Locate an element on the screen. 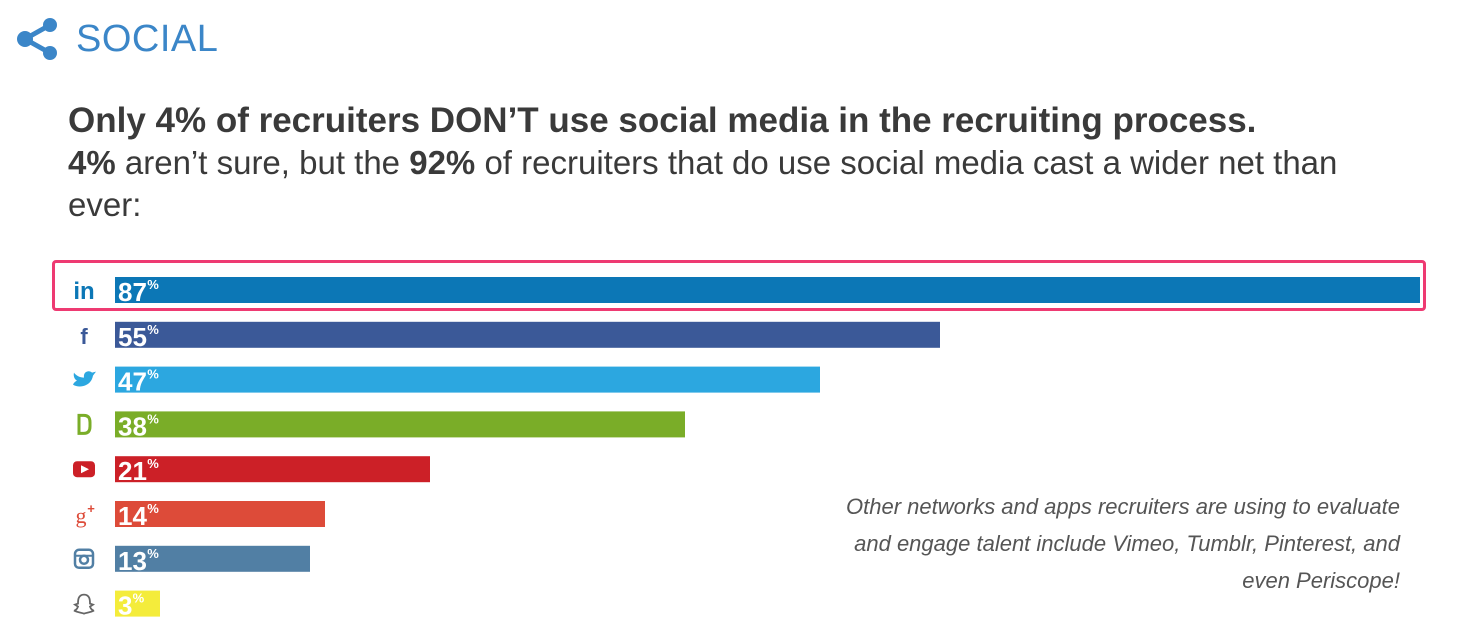 This screenshot has width=1472, height=628. instagram-icon is located at coordinates (84, 559).